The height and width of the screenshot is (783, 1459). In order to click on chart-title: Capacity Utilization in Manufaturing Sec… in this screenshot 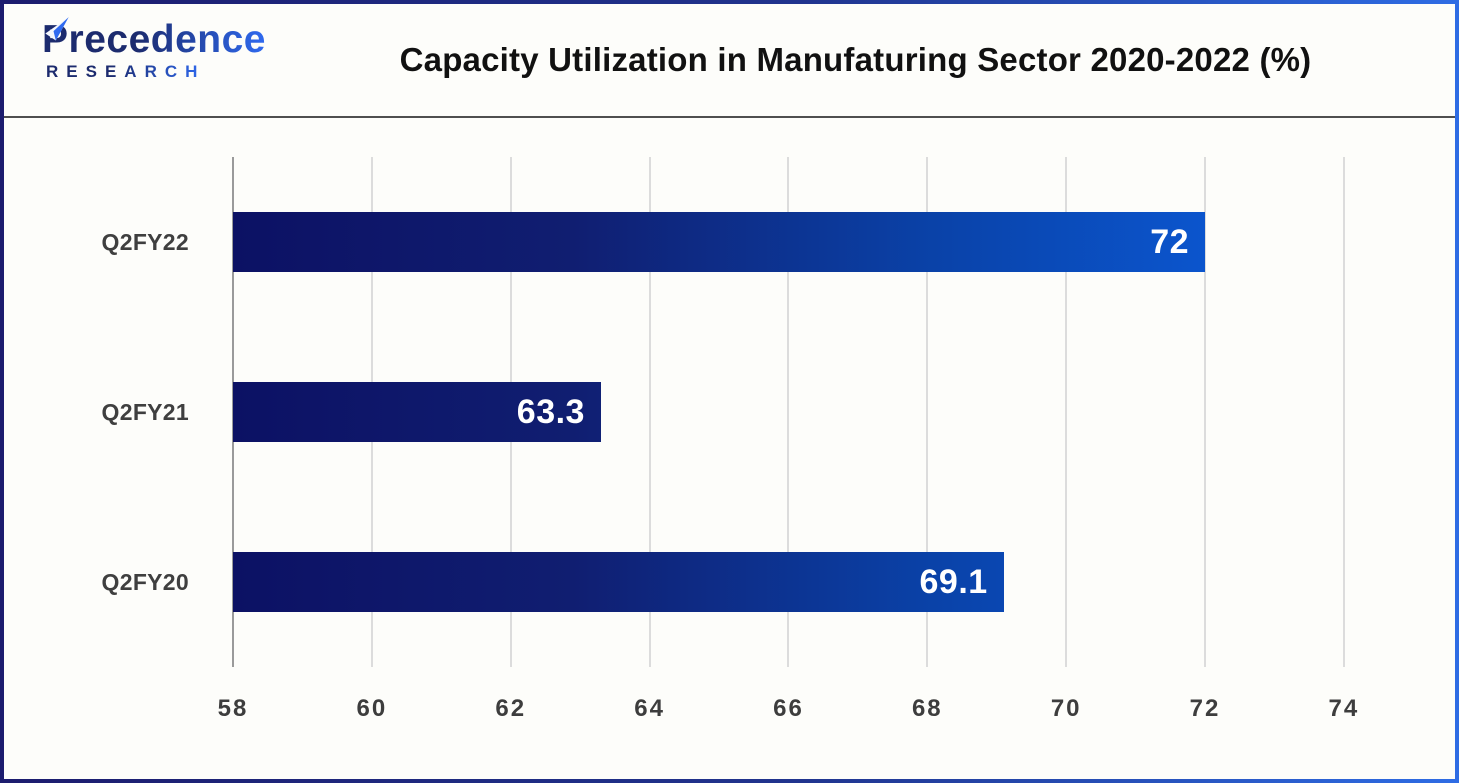, I will do `click(855, 59)`.